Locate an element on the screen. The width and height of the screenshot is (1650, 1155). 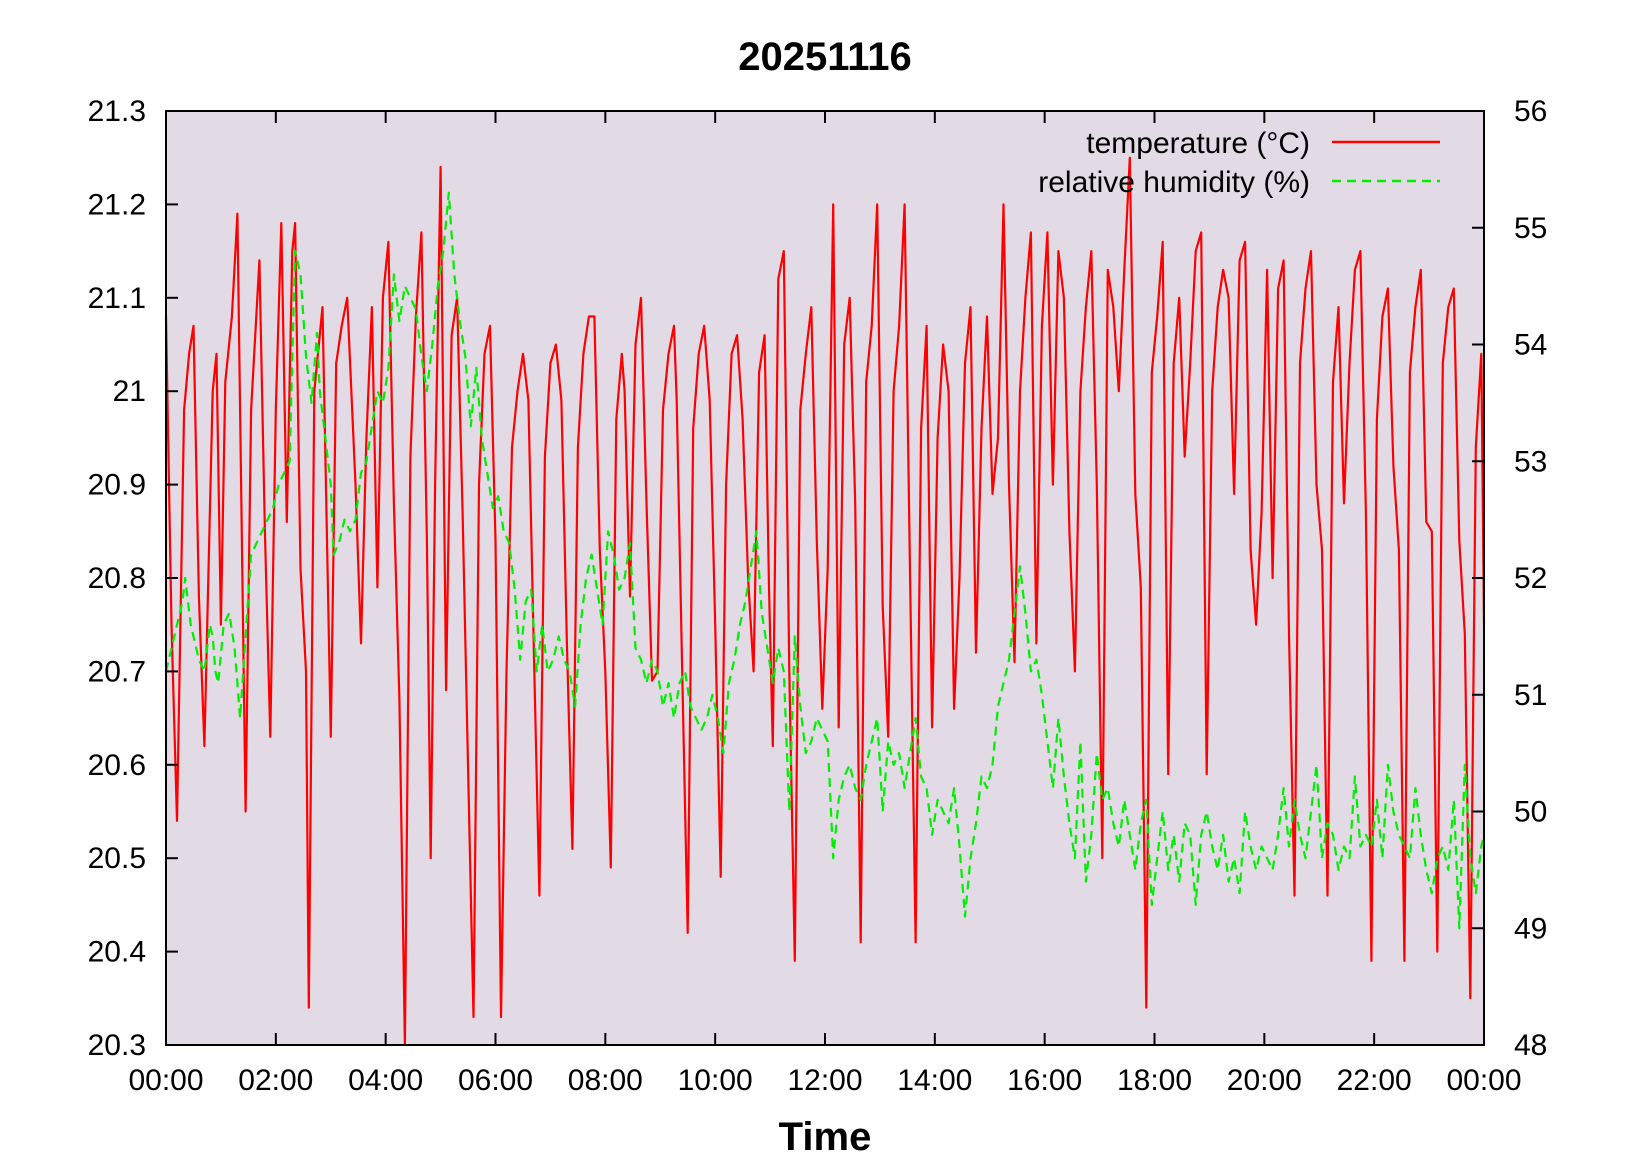
x-tick-label: 08:00 is located at coordinates (605, 1080).